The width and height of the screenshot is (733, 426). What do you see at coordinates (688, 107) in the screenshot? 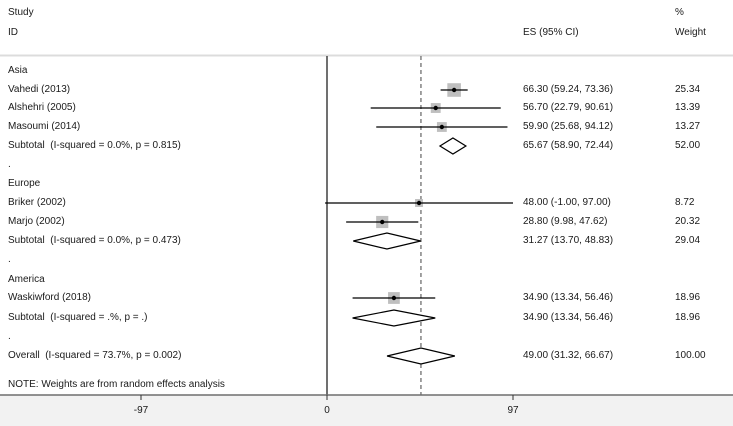
I see `row-weight: 13.39` at bounding box center [688, 107].